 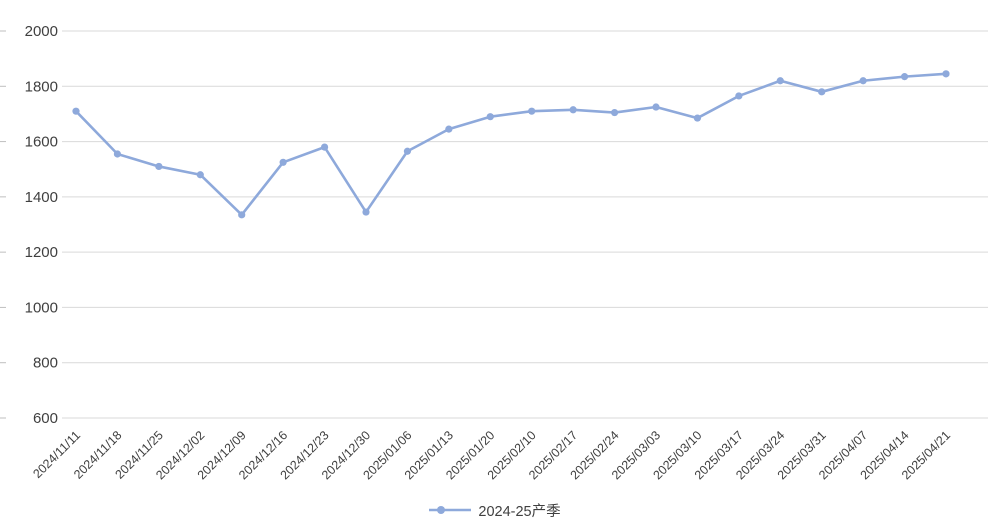 I want to click on y-axis-label: 1800, so click(x=41, y=86).